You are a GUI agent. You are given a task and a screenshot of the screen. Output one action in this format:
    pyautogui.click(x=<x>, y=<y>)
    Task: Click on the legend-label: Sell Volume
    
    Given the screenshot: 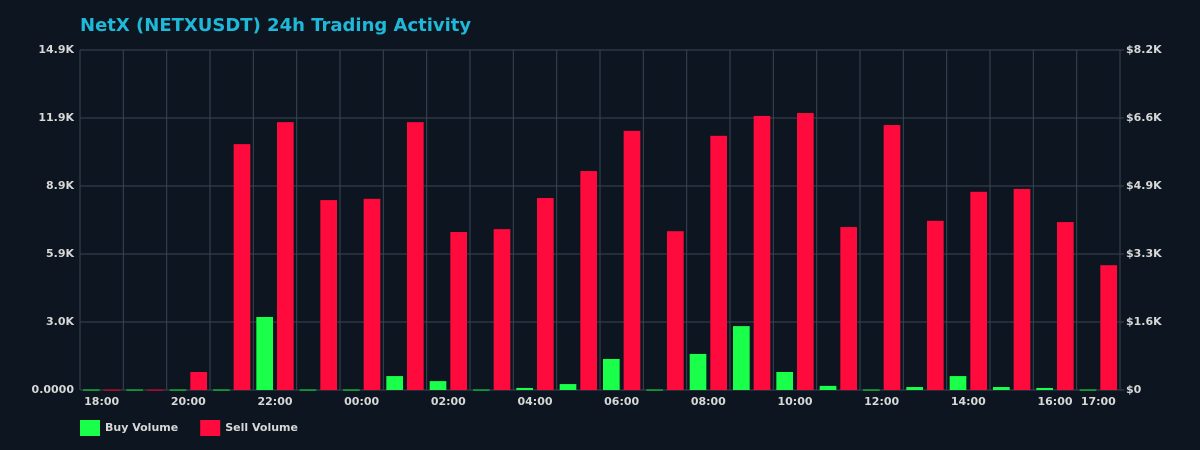 What is the action you would take?
    pyautogui.click(x=261, y=427)
    